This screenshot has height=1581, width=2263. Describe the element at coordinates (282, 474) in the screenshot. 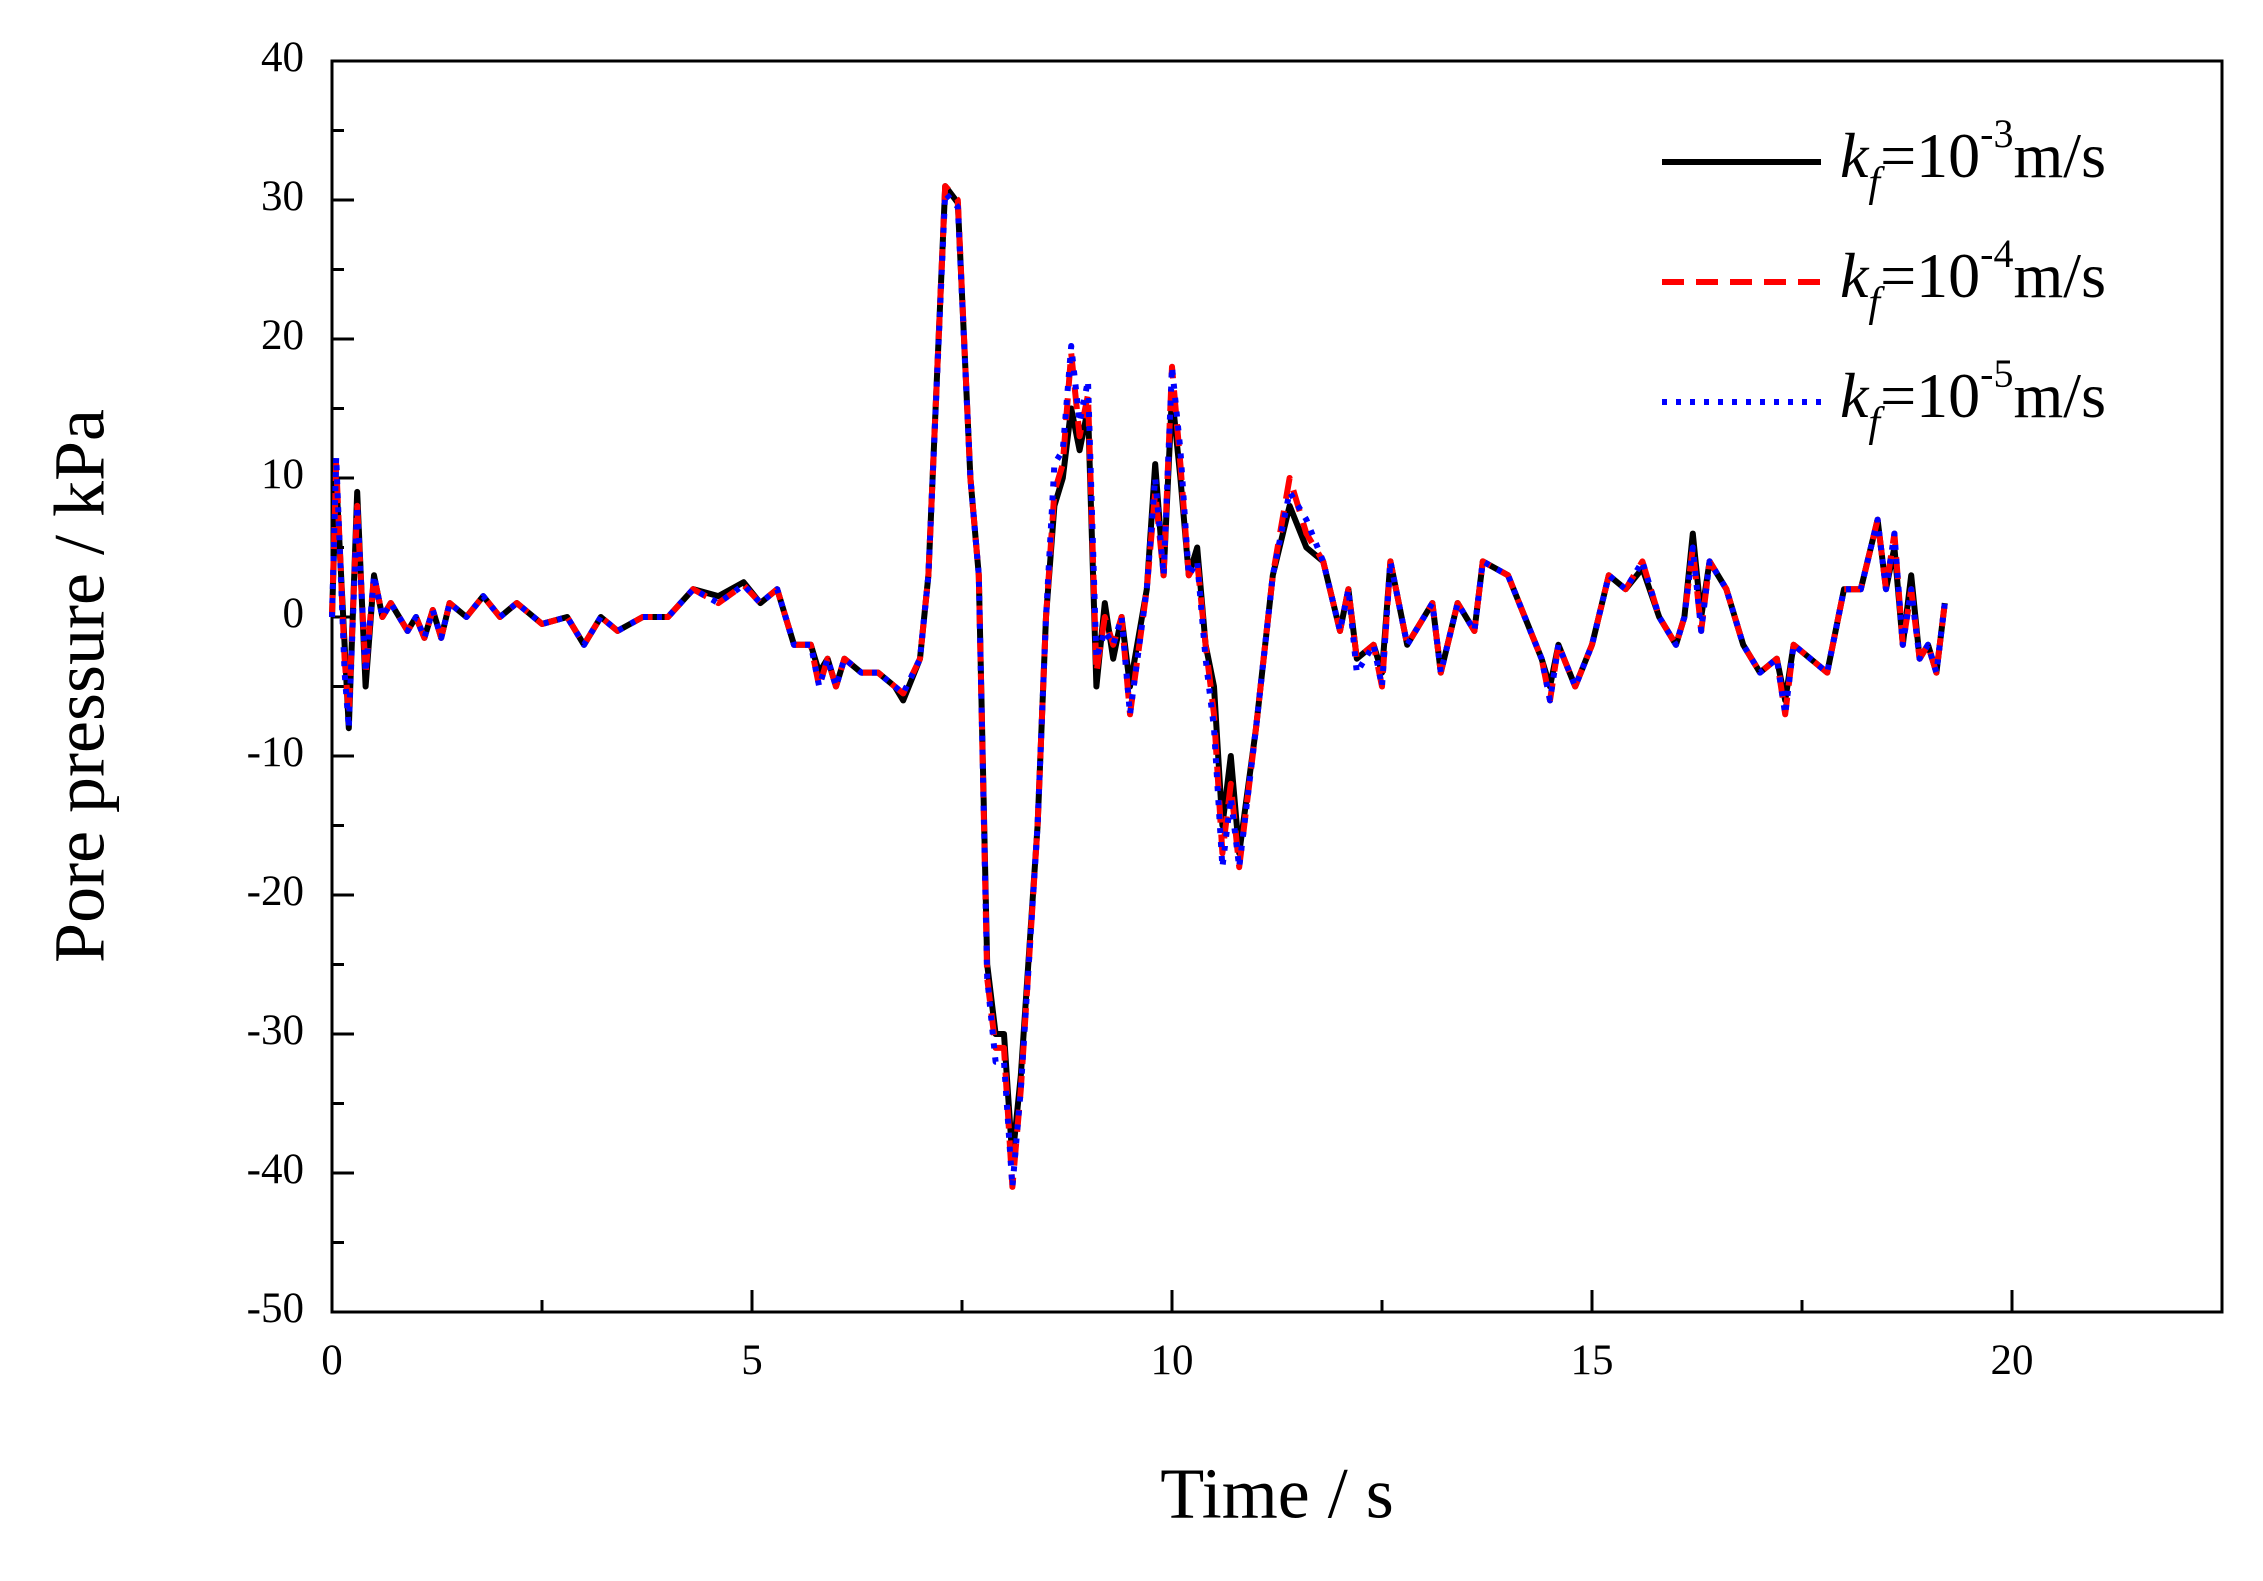

I see `y-tick-label: 10` at that location.